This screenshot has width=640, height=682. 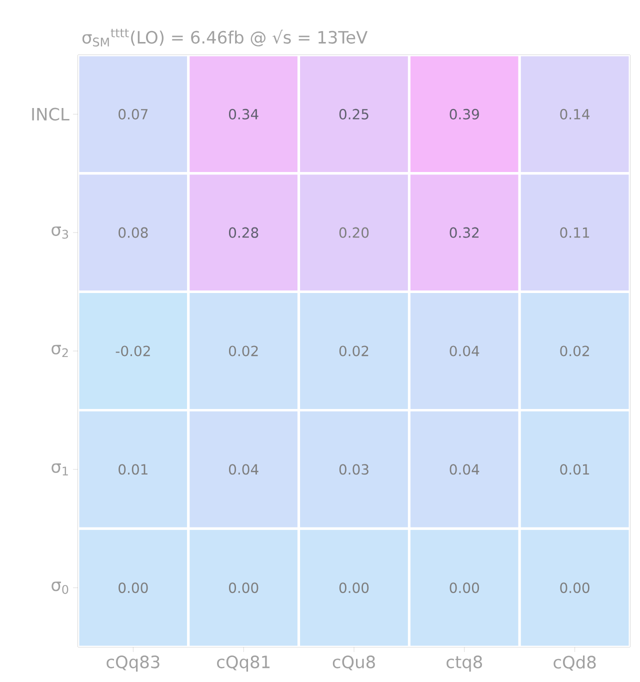 I want to click on y-tick-label: σ$_{0}$, so click(x=60, y=588).